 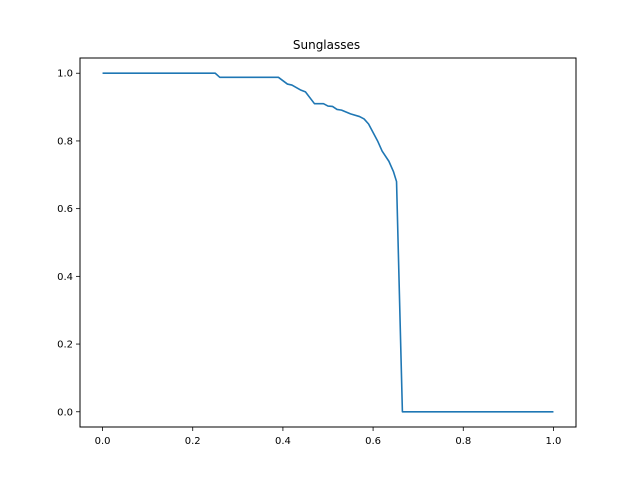 What do you see at coordinates (65, 141) in the screenshot?
I see `y-tick-label: 0.8` at bounding box center [65, 141].